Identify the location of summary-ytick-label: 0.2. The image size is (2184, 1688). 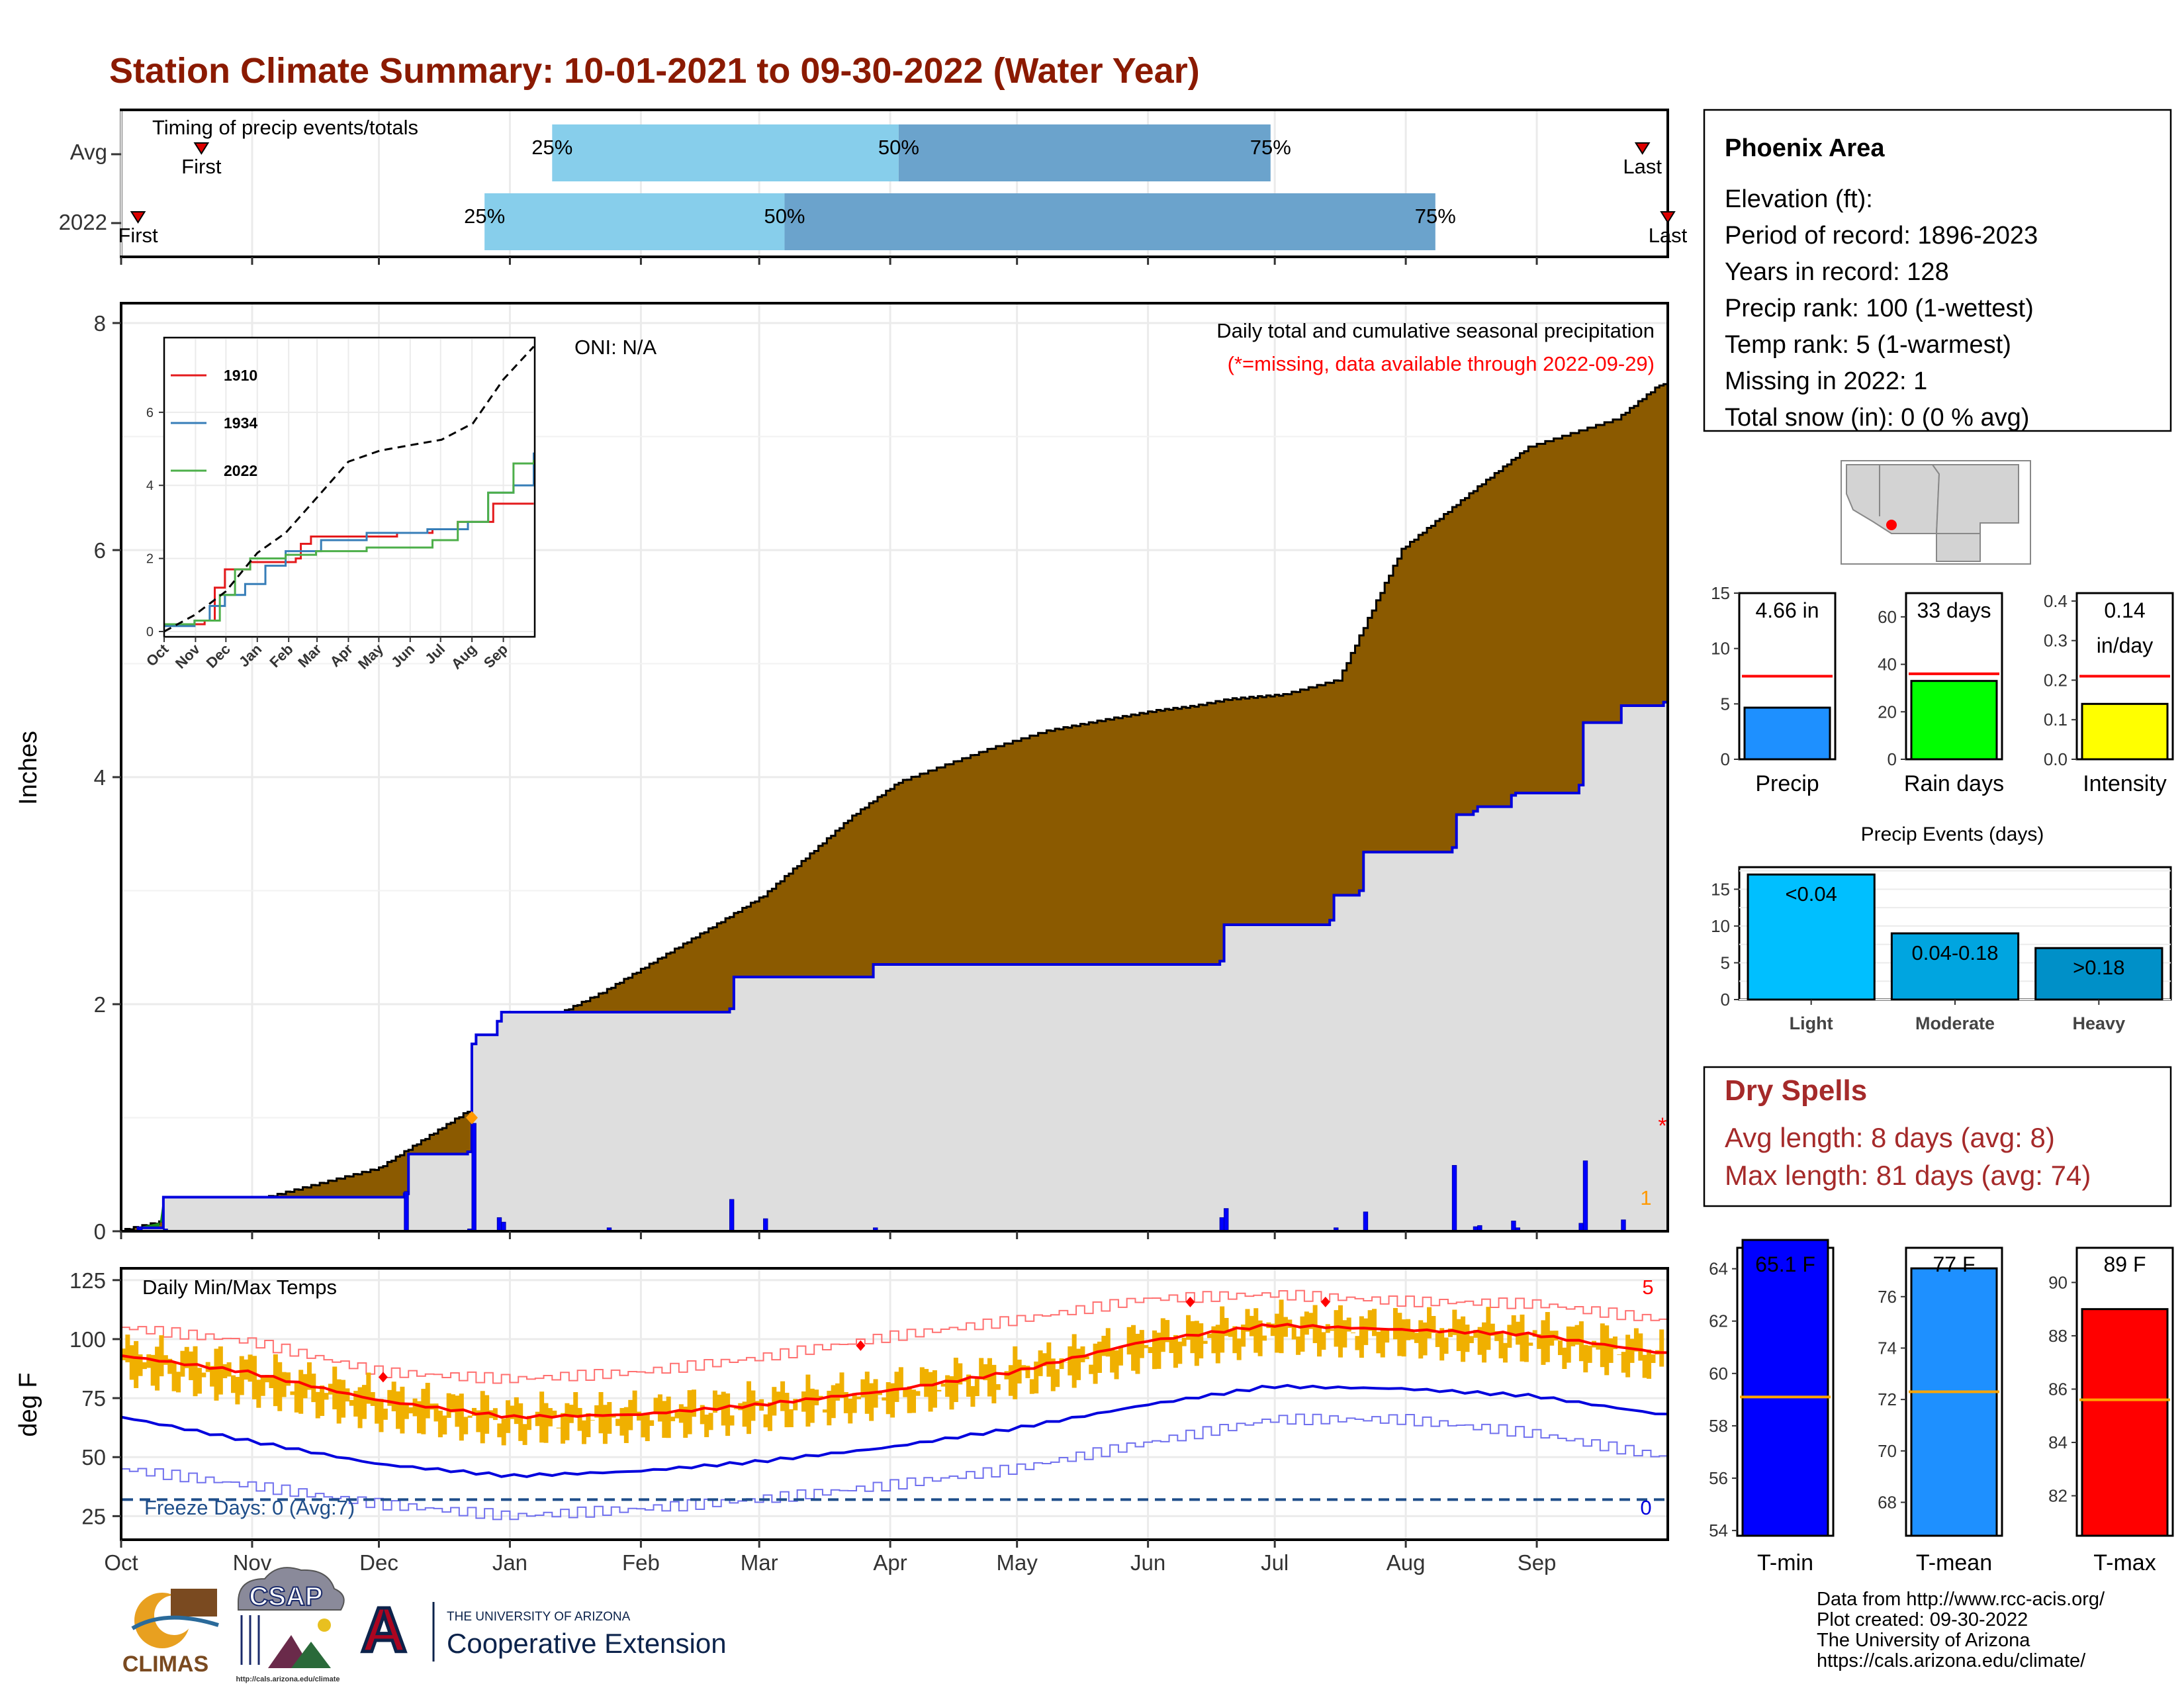
(2056, 680).